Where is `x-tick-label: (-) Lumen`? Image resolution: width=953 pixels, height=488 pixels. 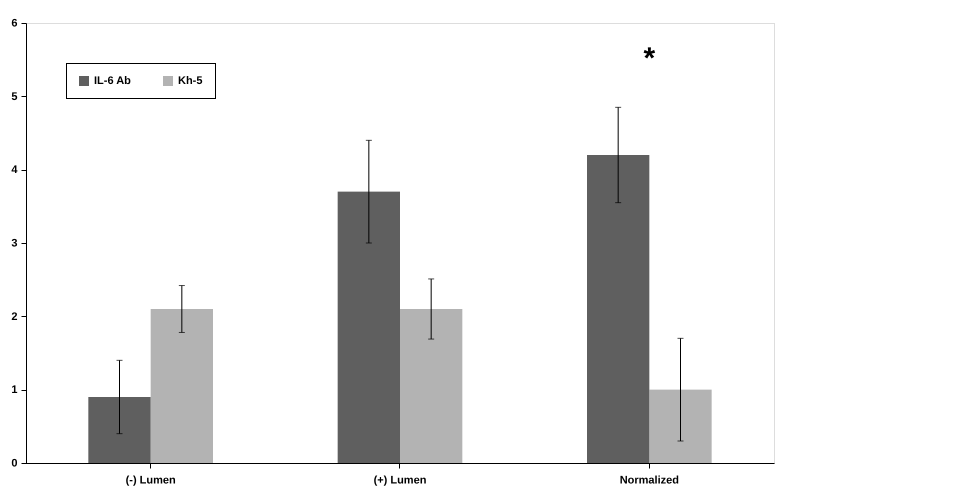
x-tick-label: (-) Lumen is located at coordinates (151, 480).